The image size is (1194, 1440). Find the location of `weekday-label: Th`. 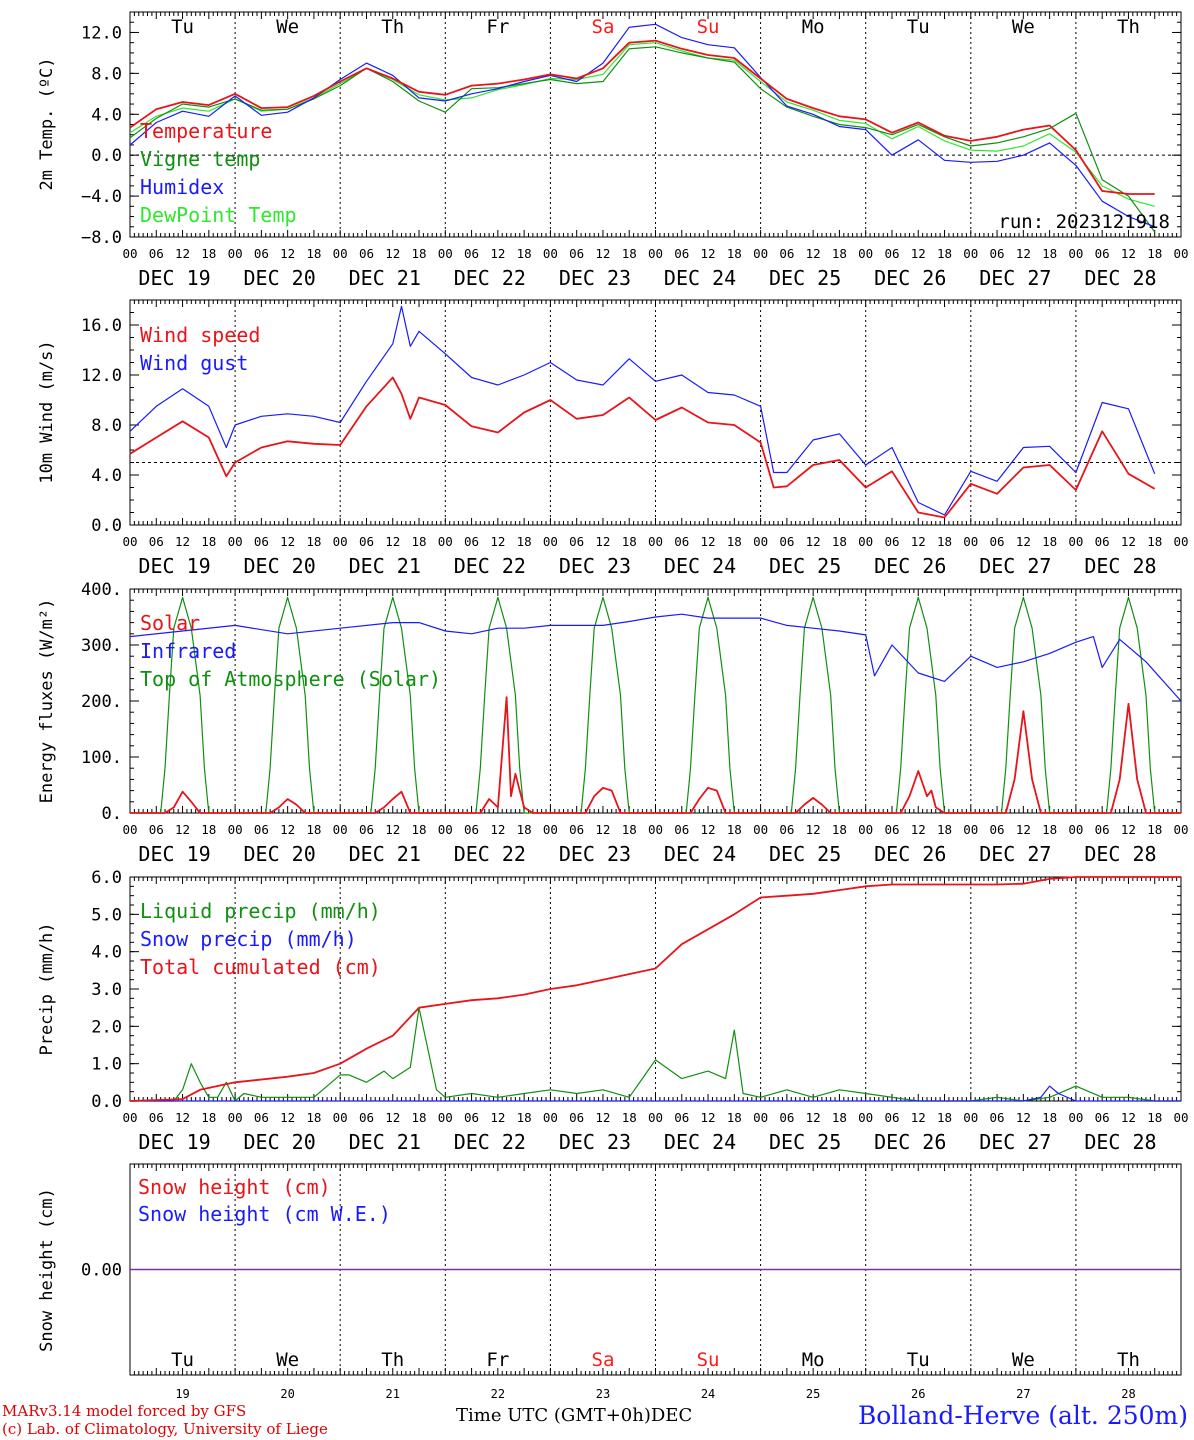

weekday-label: Th is located at coordinates (1128, 1360).